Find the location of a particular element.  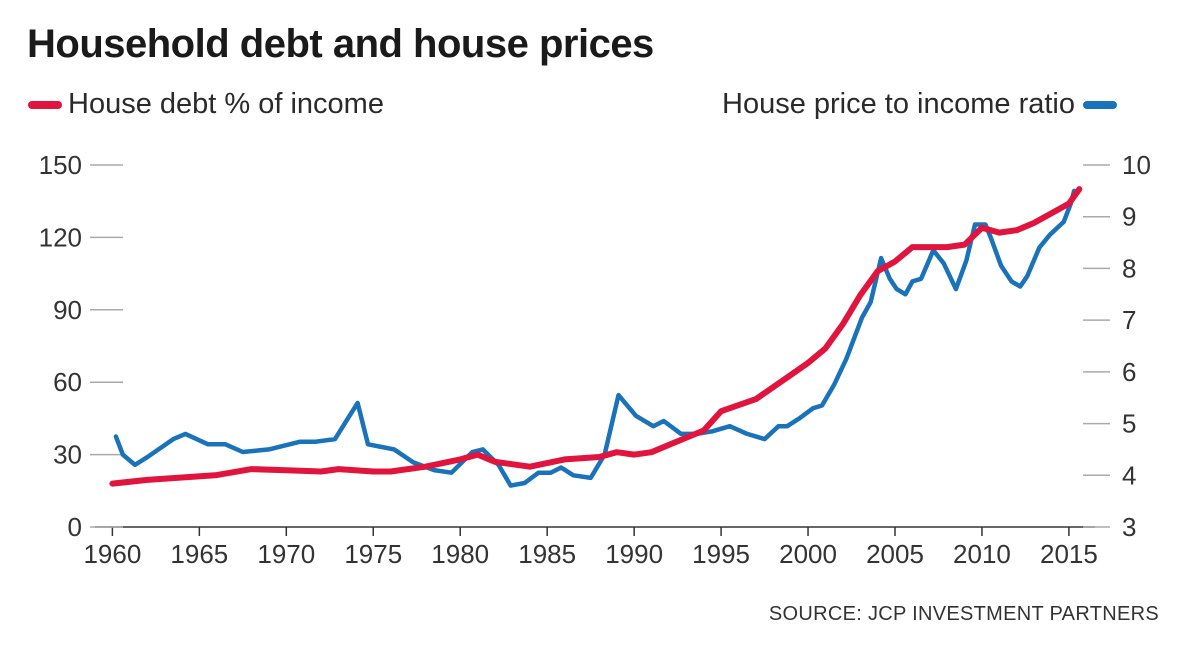

right-tick-label-6: 6 is located at coordinates (1129, 372).